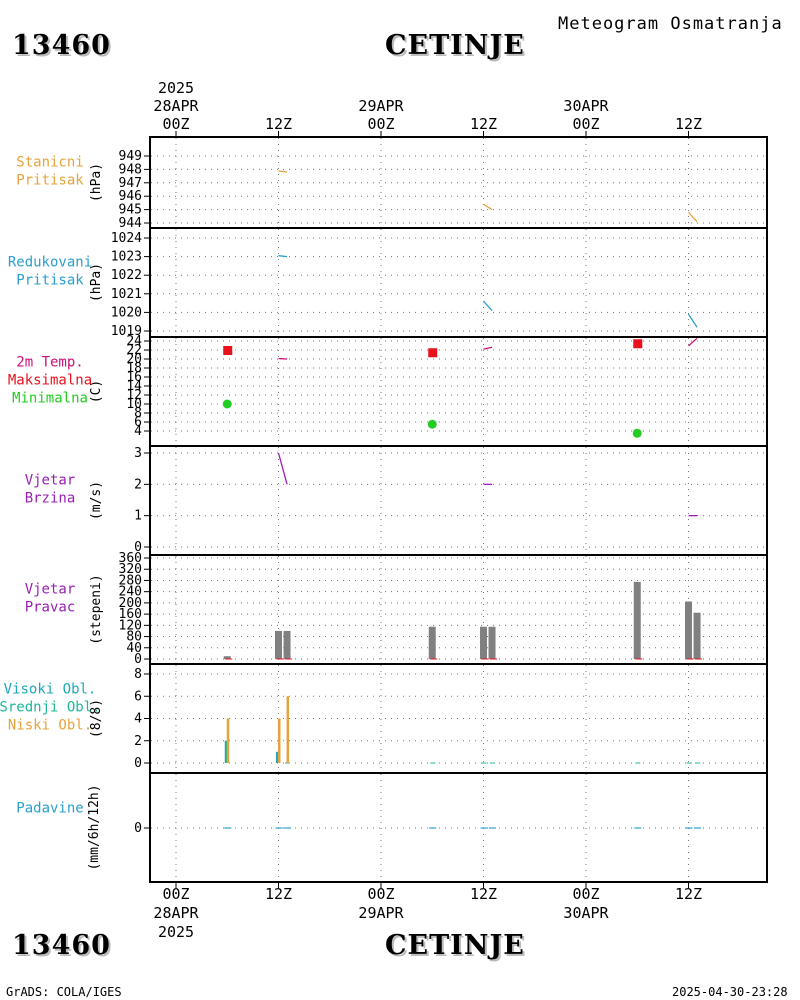  I want to click on station-name-top: CETINJE, so click(455, 45).